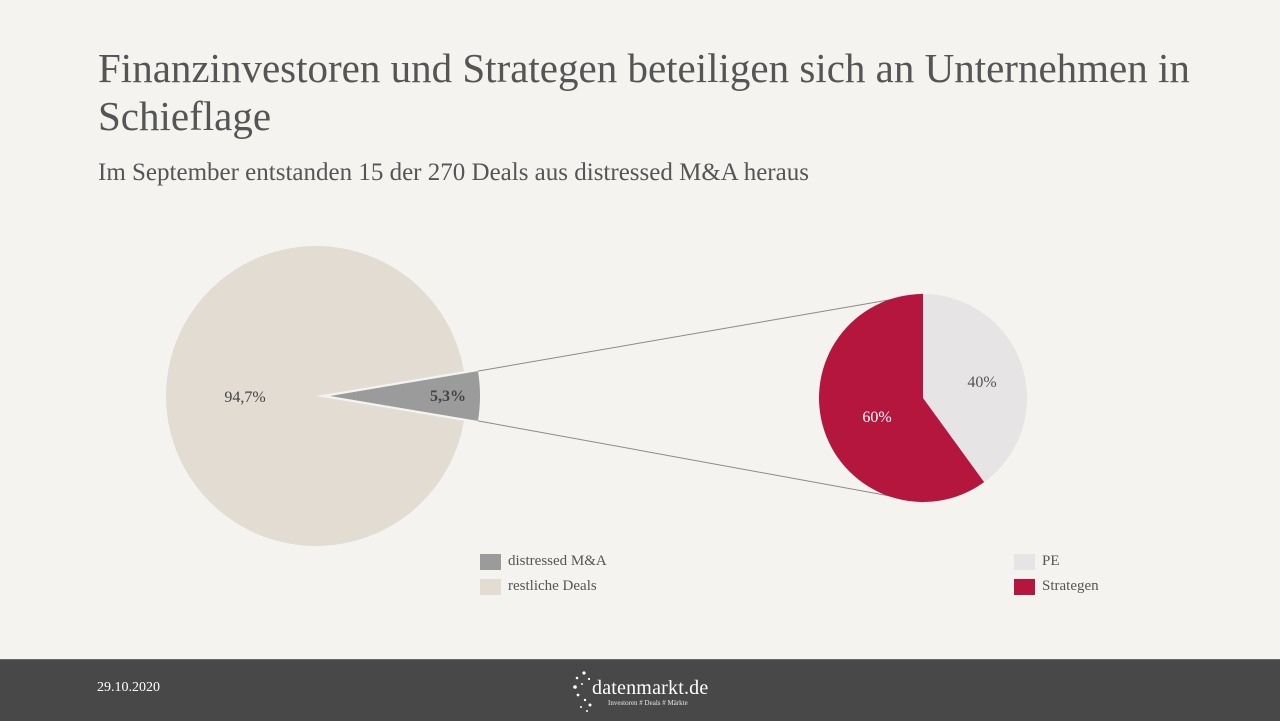 The image size is (1280, 721). What do you see at coordinates (1024, 586) in the screenshot?
I see `legend-swatch-strategen` at bounding box center [1024, 586].